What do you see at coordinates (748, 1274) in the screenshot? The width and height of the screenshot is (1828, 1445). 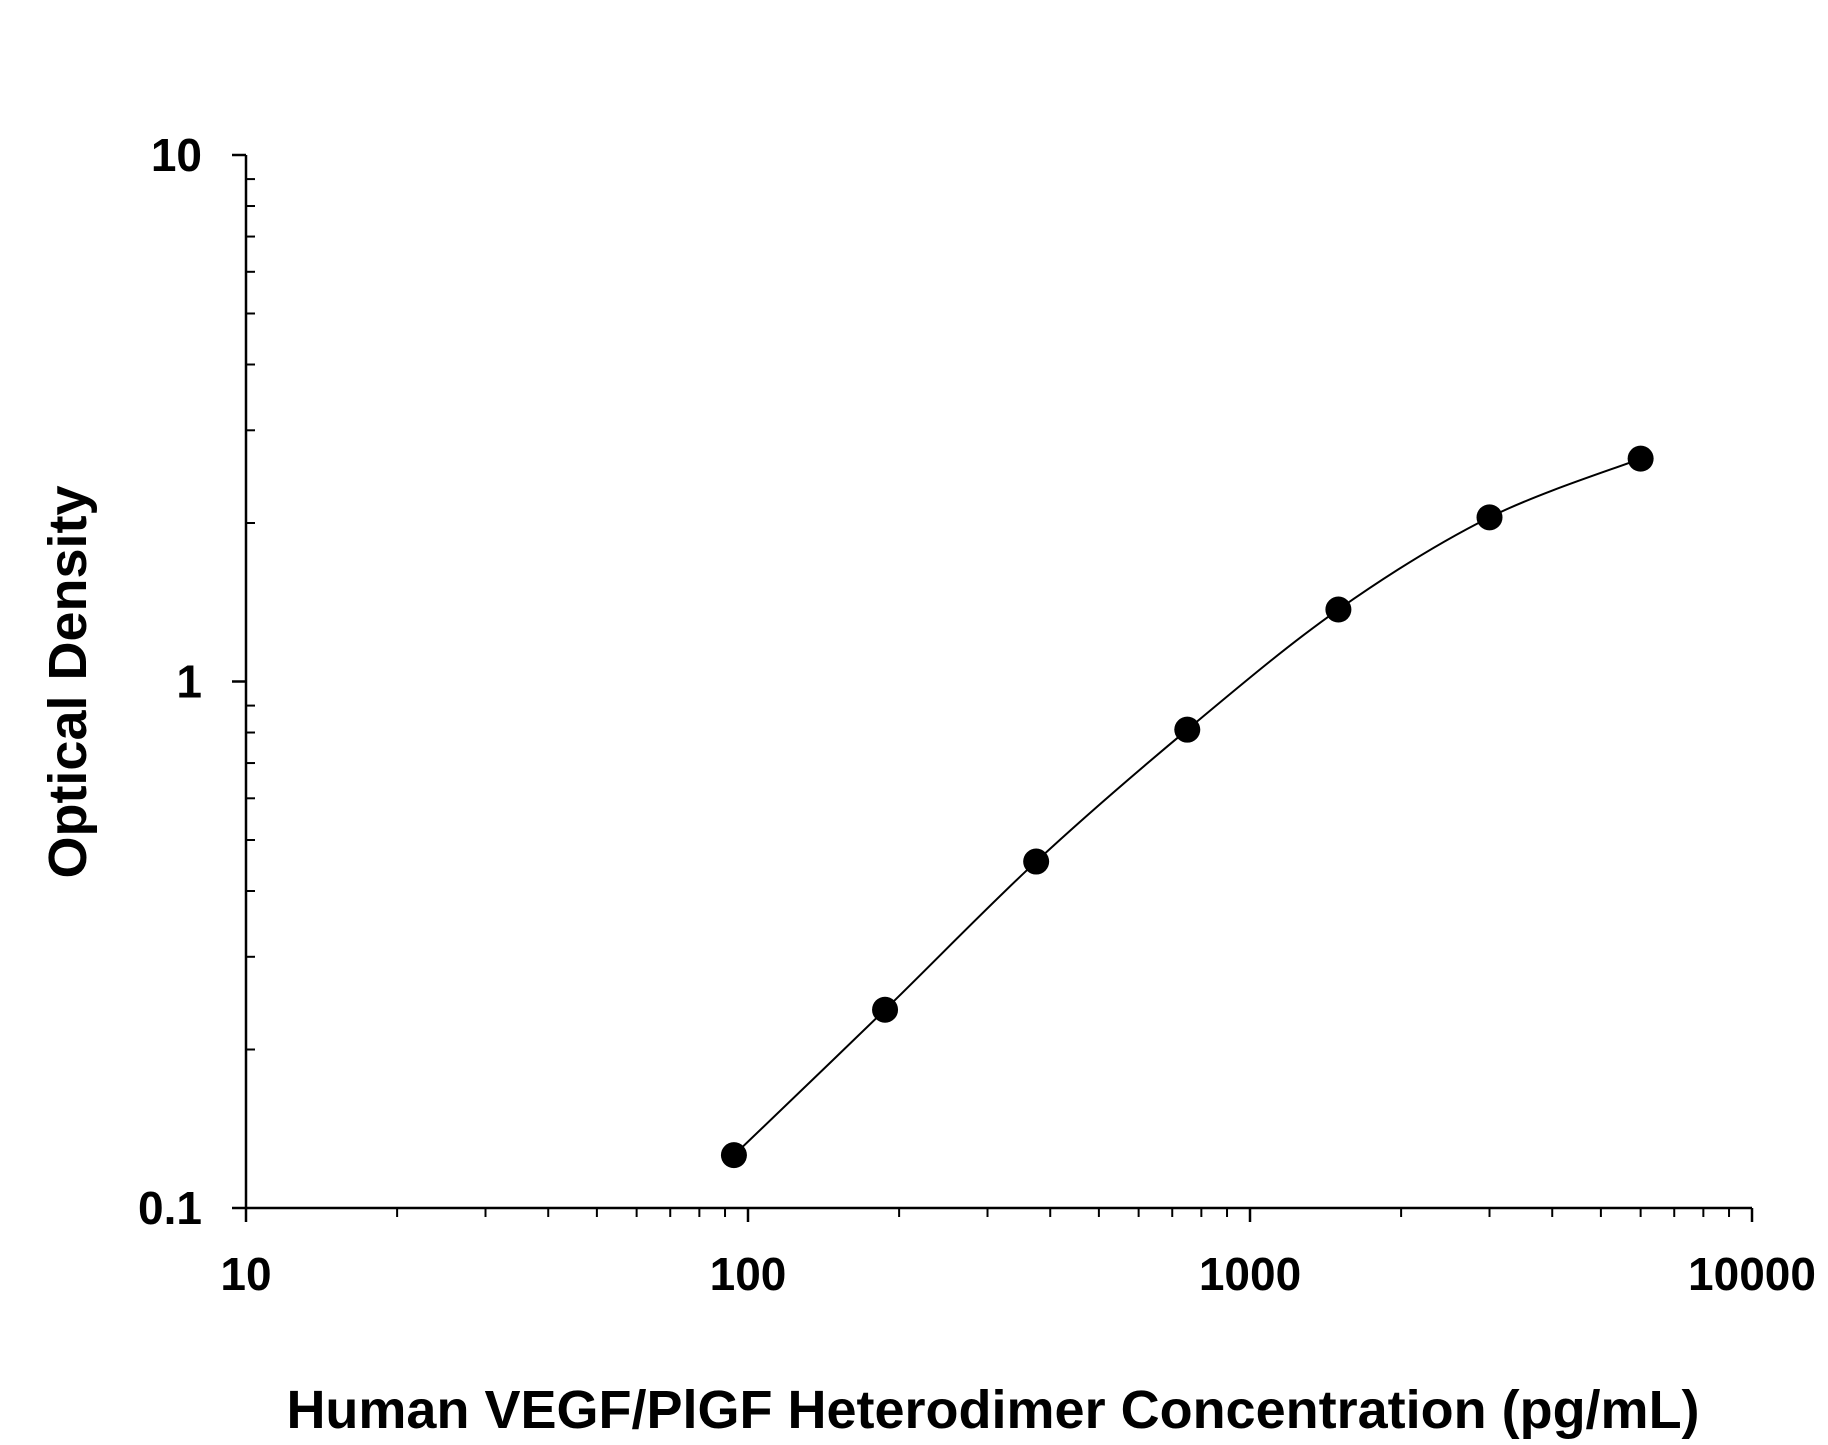 I see `x-tick-label: 100` at bounding box center [748, 1274].